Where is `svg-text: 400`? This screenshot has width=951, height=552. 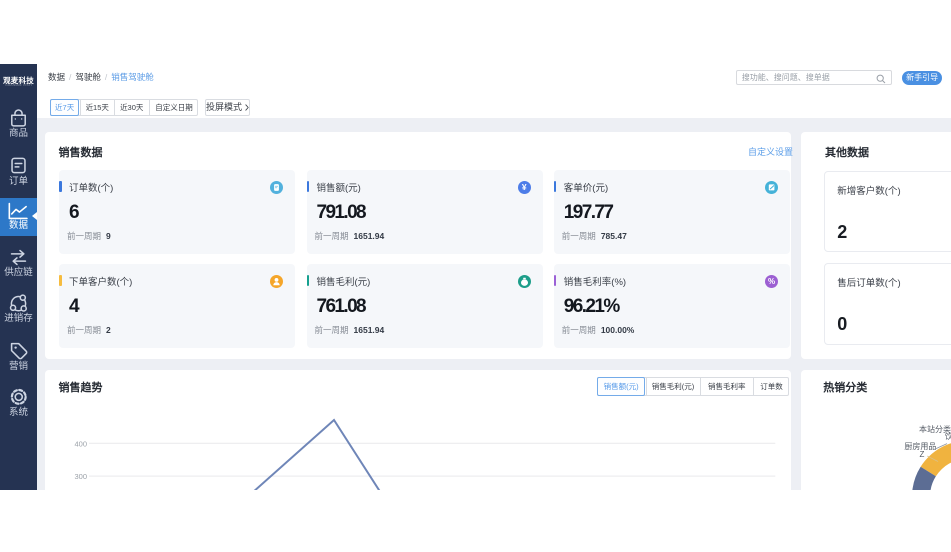 svg-text: 400 is located at coordinates (80, 444).